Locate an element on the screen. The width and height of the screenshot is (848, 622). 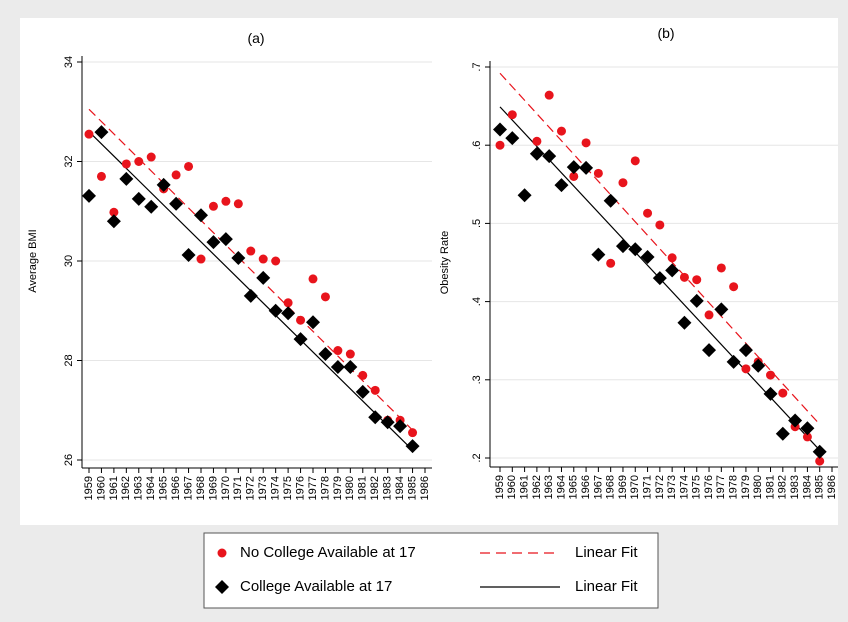
x-tick-label: 1980 is located at coordinates (758, 487).